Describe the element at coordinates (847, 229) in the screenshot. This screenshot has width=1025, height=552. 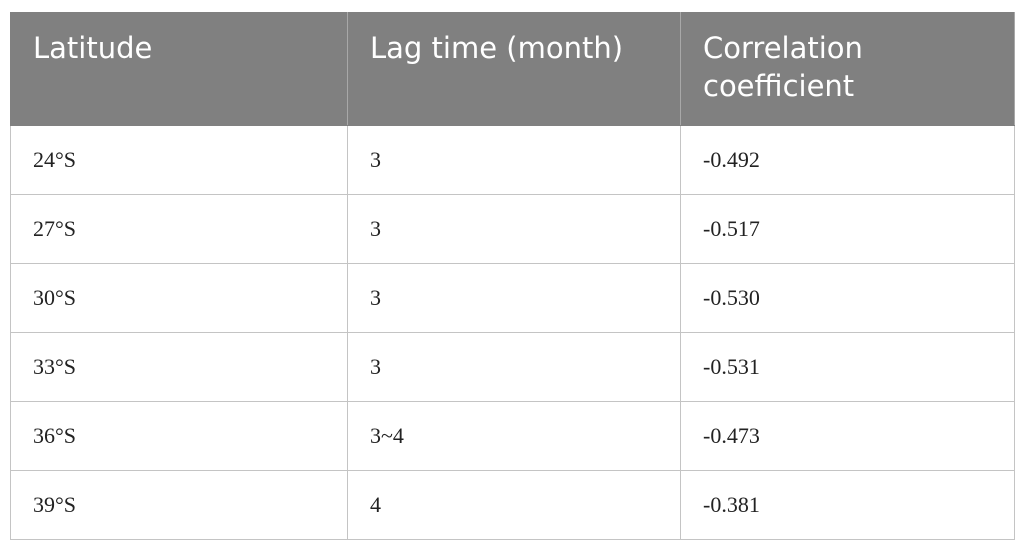
I see `table-cell: -0.517` at that location.